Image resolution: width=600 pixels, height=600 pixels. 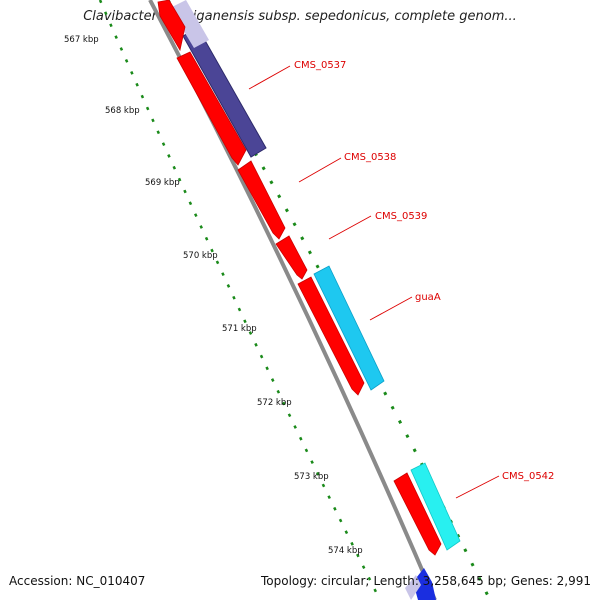 What do you see at coordinates (350, 227) in the screenshot?
I see `gene-label-leader-cms0539` at bounding box center [350, 227].